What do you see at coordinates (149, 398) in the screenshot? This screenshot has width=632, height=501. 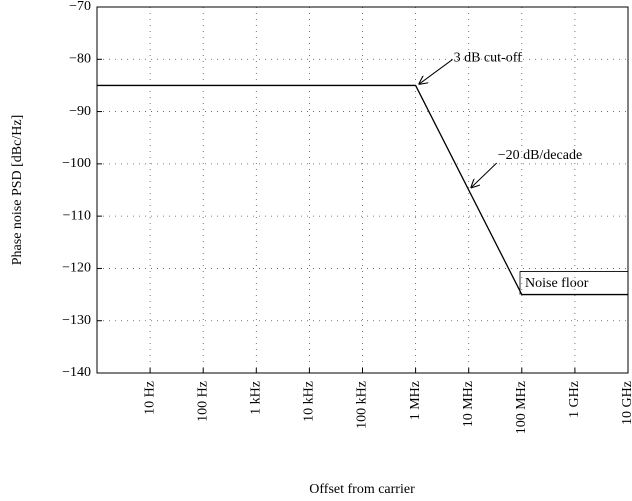 I see `x-tick-label: 10 Hz` at bounding box center [149, 398].